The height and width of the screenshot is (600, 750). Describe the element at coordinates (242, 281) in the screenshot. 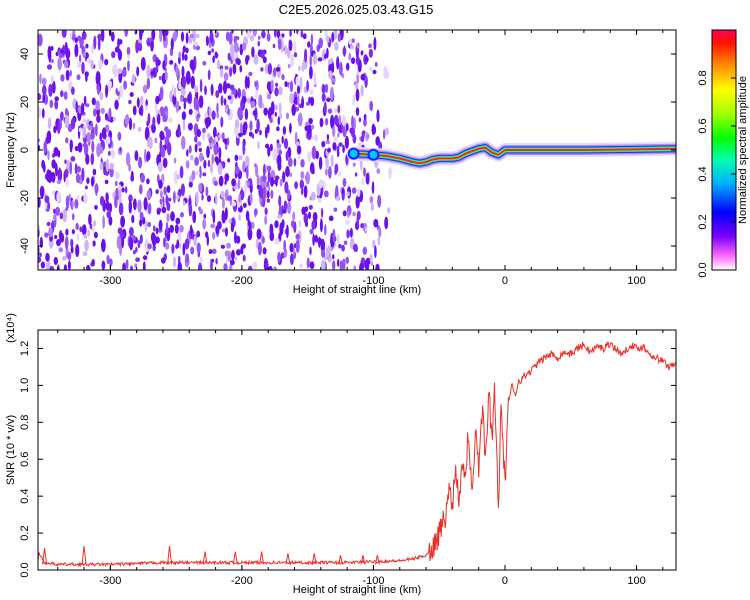

I see `x-tick-label: -200` at that location.